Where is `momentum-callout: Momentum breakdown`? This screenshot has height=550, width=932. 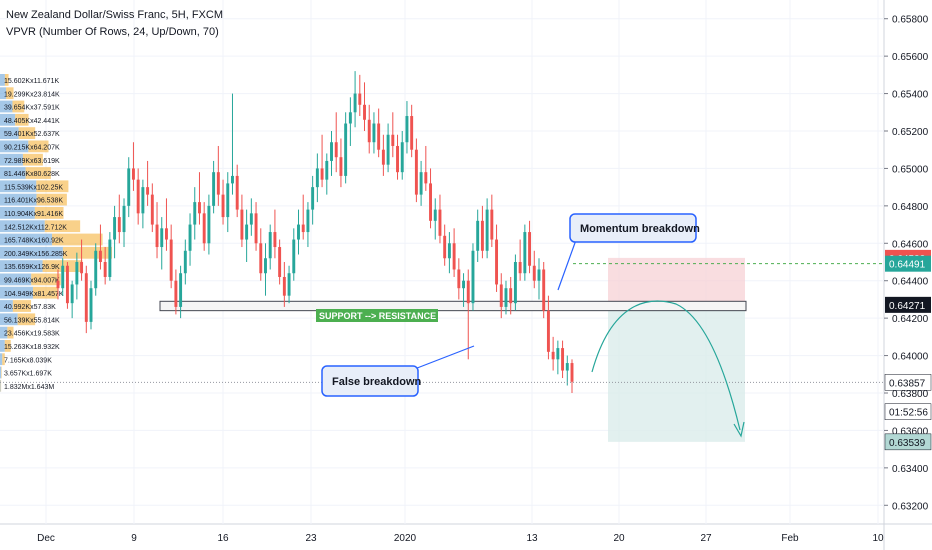 momentum-callout: Momentum breakdown is located at coordinates (628, 252).